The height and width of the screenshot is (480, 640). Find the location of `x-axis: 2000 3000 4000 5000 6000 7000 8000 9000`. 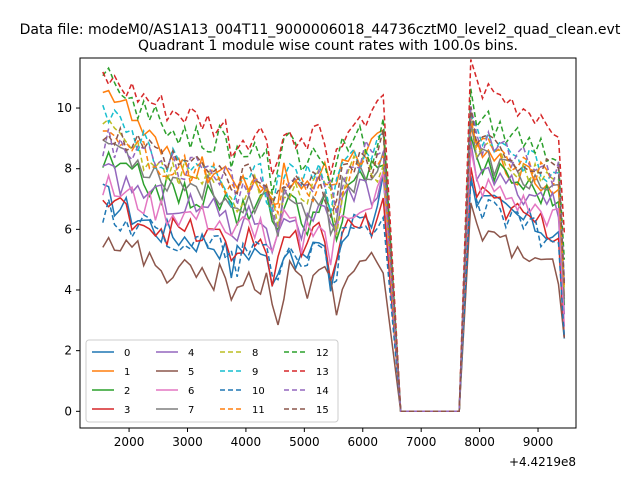

x-axis: 2000 3000 4000 5000 6000 7000 8000 9000 is located at coordinates (333, 438).